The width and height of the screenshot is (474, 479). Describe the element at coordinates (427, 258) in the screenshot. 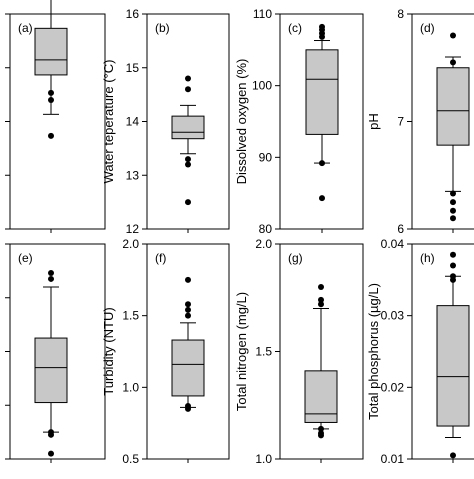

I see `panel-label: (h)` at that location.